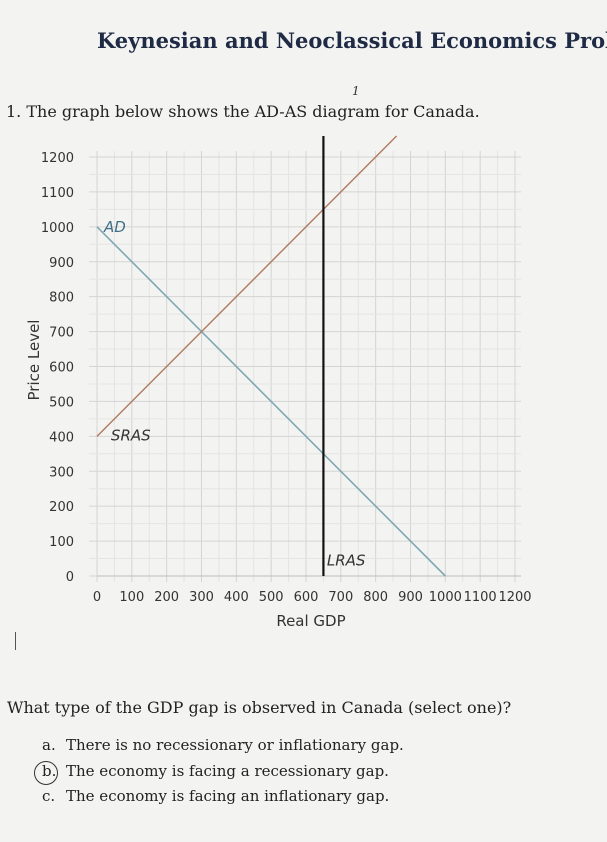 This screenshot has width=607, height=842. Describe the element at coordinates (340, 597) in the screenshot. I see `x-tick-label: 700` at that location.